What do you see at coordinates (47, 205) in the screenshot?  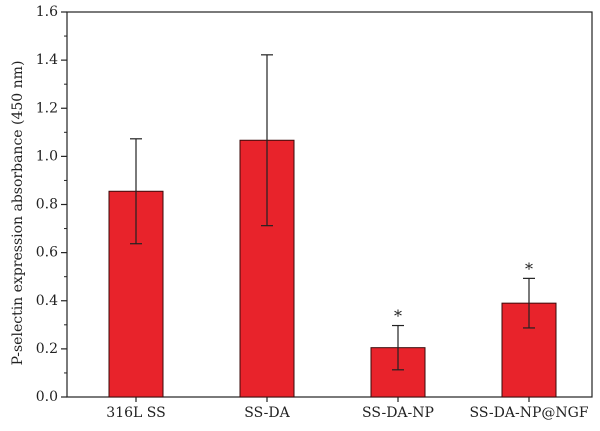 I see `y-tick-label: 0.8` at bounding box center [47, 205].